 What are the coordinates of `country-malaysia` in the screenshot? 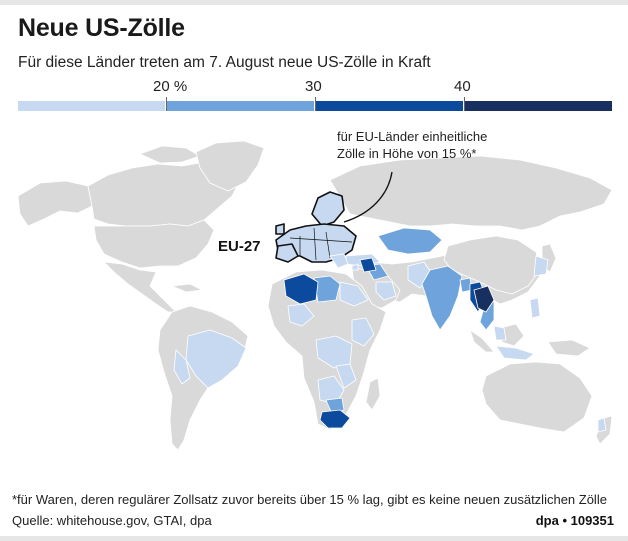 It's located at (500, 333).